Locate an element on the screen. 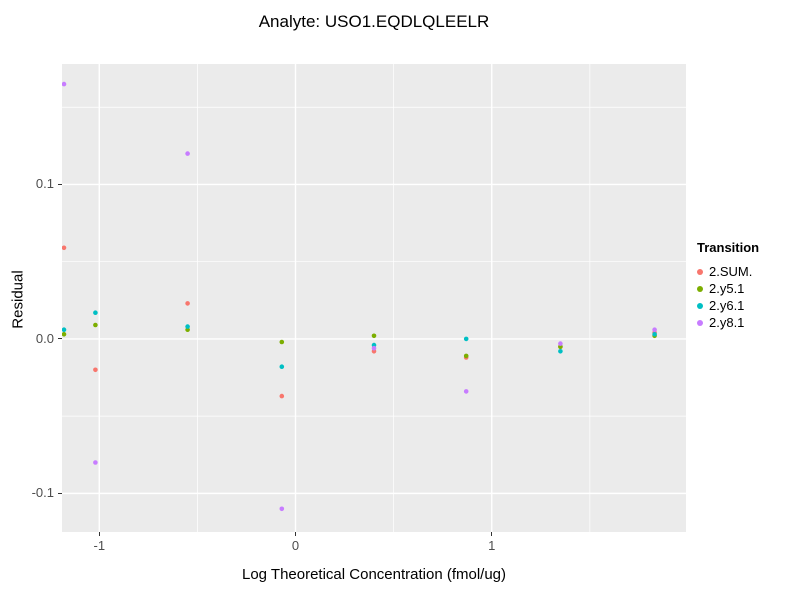 This screenshot has height=600, width=800. legend-items: 2.SUM. 2.y5.1 2.y6.1 2.y8.1 is located at coordinates (728, 297).